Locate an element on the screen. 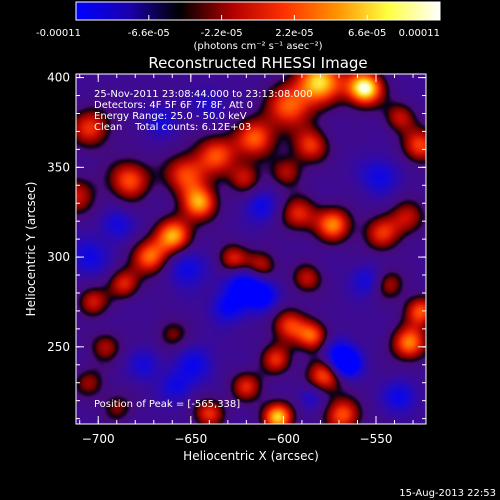 Image resolution: width=500 pixels, height=500 pixels. y-tick-label: 350 is located at coordinates (58, 167).